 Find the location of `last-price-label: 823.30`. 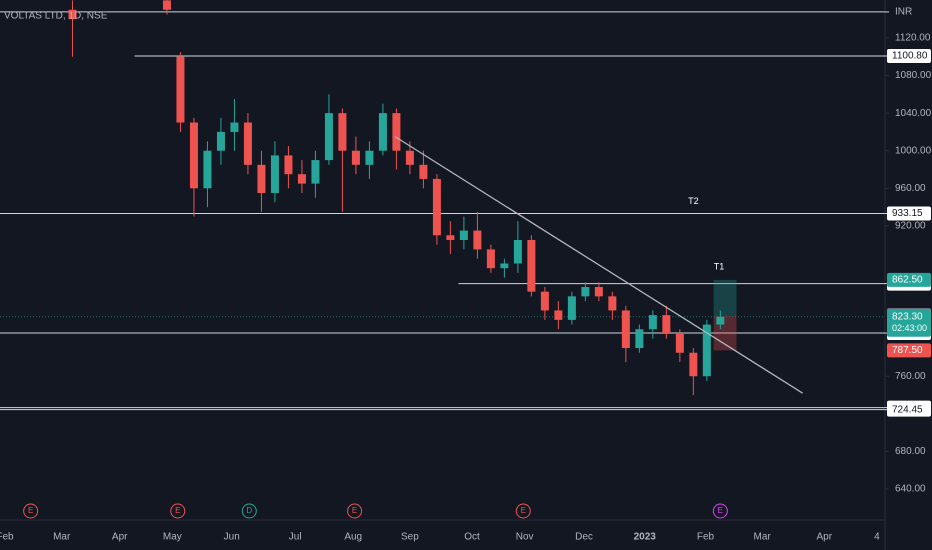

last-price-label: 823.30 is located at coordinates (907, 316).